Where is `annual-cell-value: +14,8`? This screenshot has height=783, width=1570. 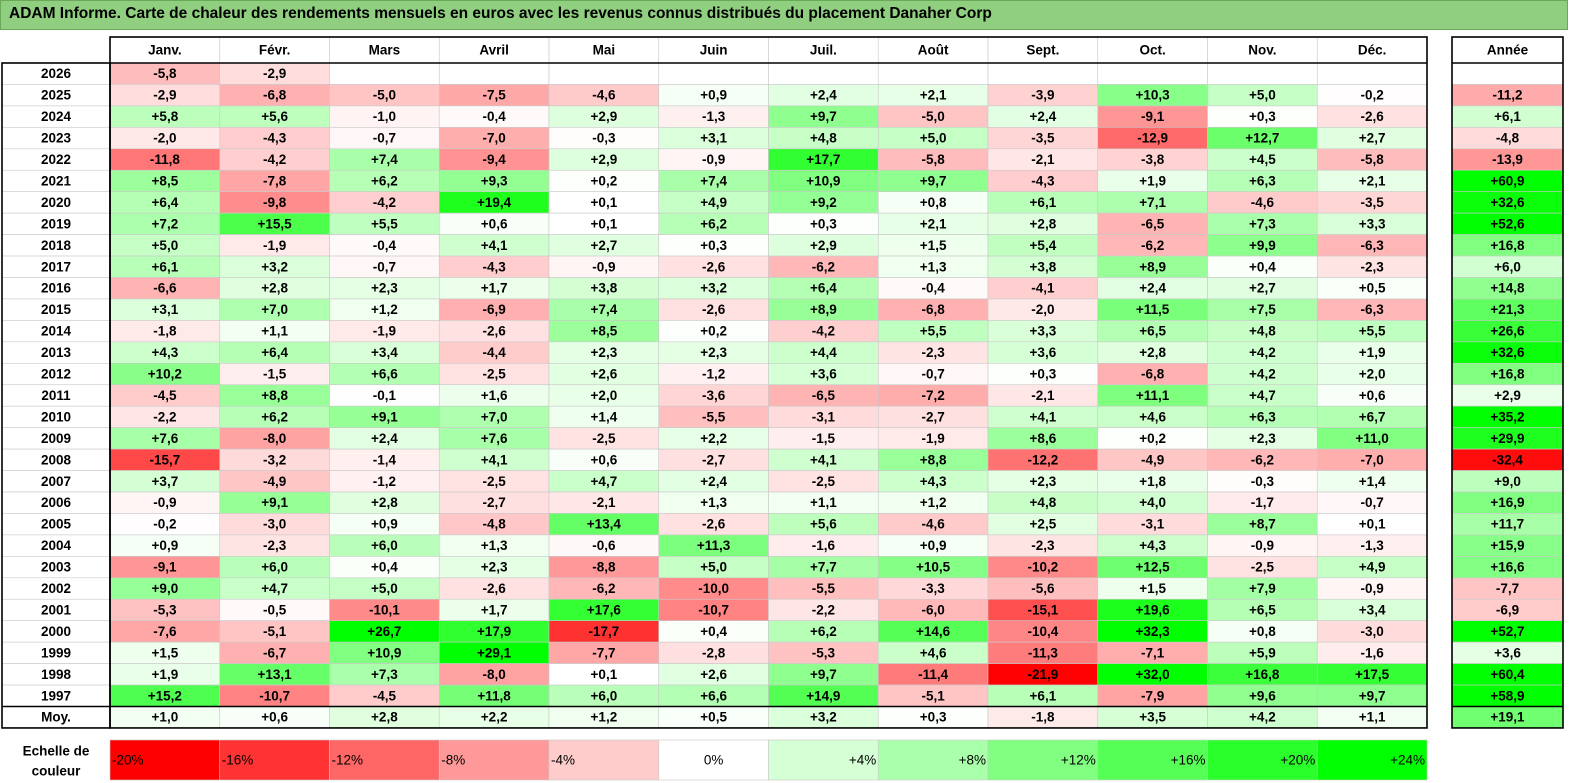
annual-cell-value: +14,8 is located at coordinates (1507, 288).